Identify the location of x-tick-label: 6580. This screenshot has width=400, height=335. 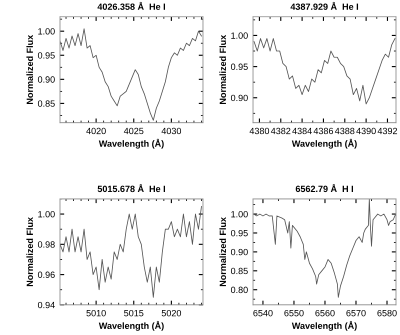
(387, 313).